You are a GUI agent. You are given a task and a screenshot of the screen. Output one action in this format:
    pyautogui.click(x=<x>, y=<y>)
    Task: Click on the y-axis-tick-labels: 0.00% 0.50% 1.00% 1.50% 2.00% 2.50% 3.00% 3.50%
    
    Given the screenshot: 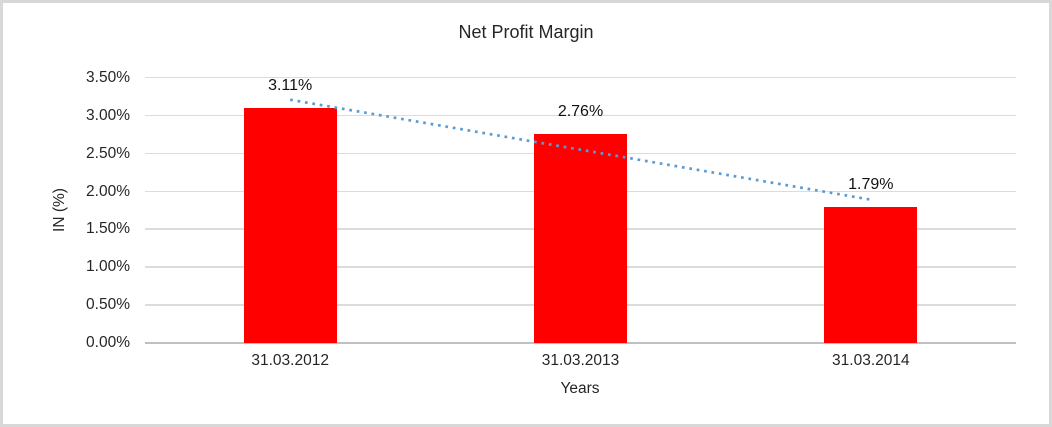 What is the action you would take?
    pyautogui.click(x=66, y=210)
    